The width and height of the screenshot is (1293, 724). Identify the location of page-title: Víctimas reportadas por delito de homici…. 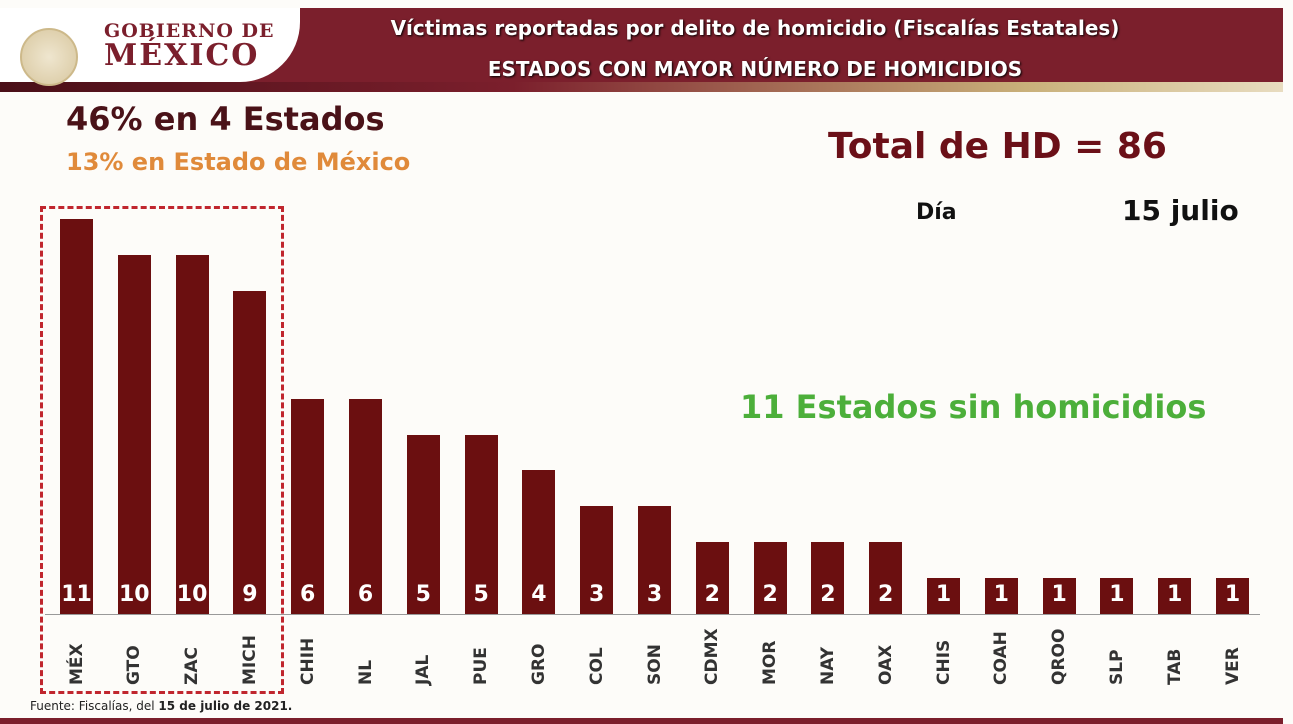
(755, 28).